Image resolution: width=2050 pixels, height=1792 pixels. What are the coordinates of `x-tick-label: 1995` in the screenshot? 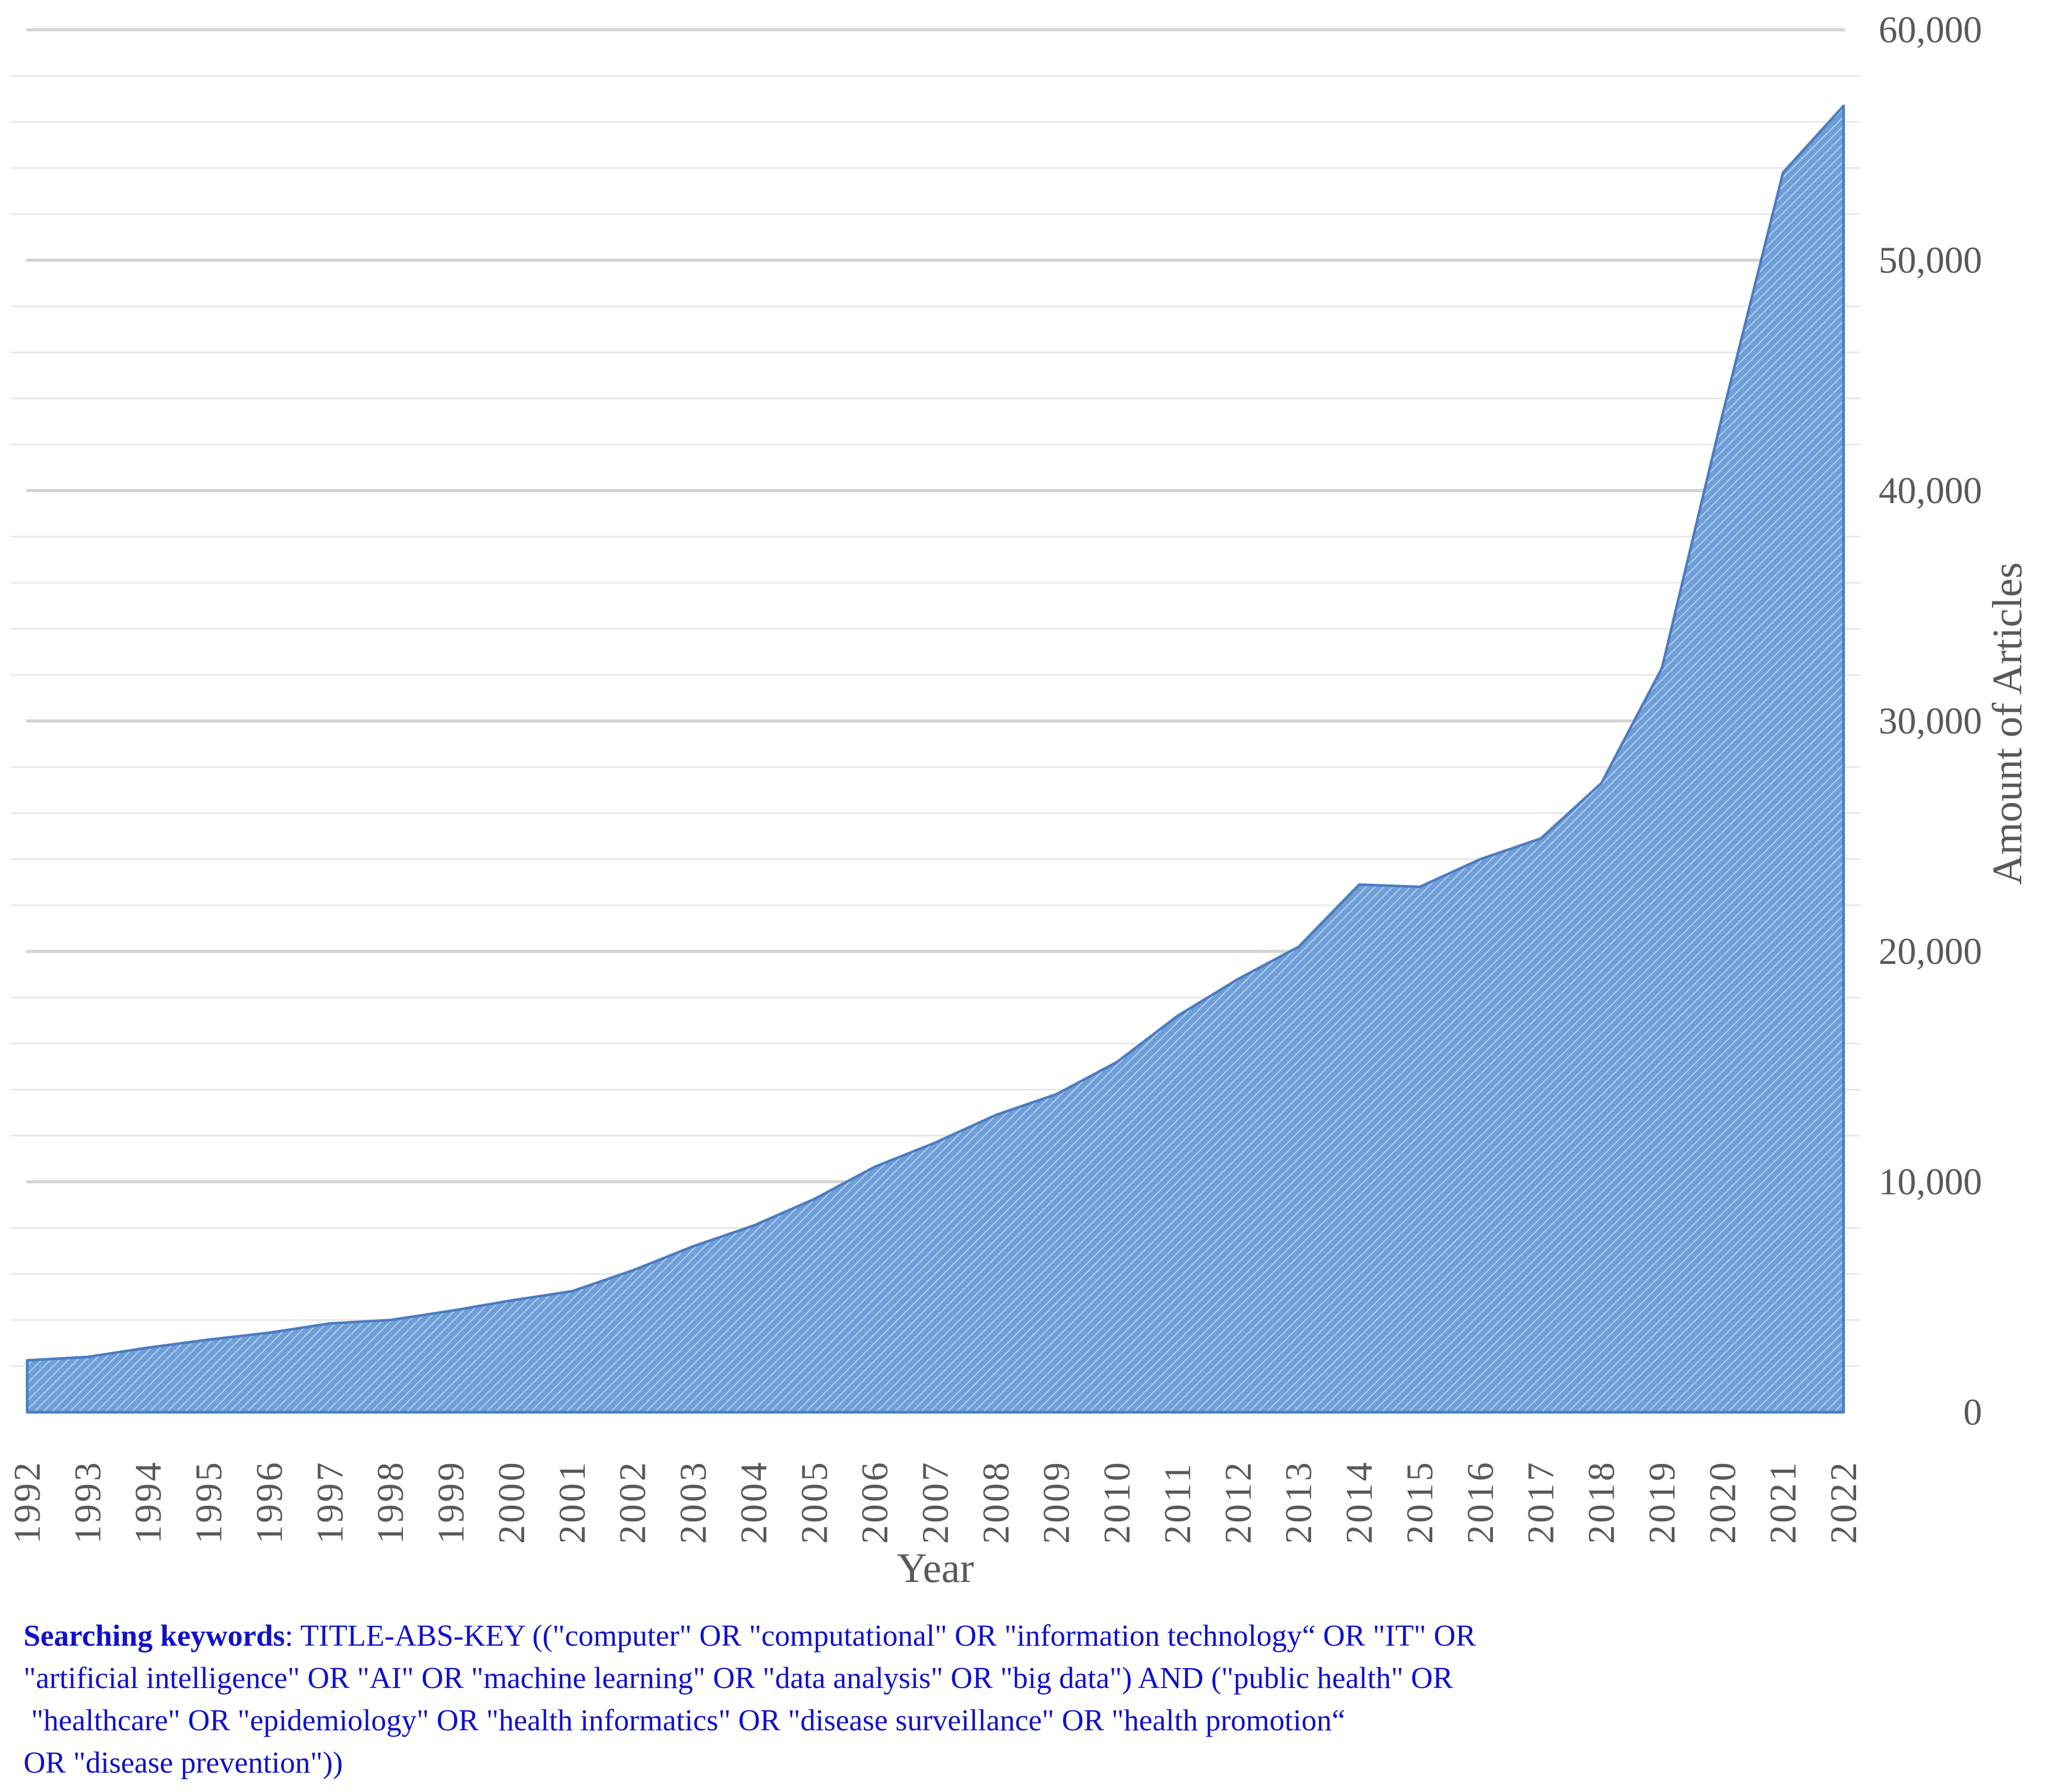 It's located at (209, 1502).